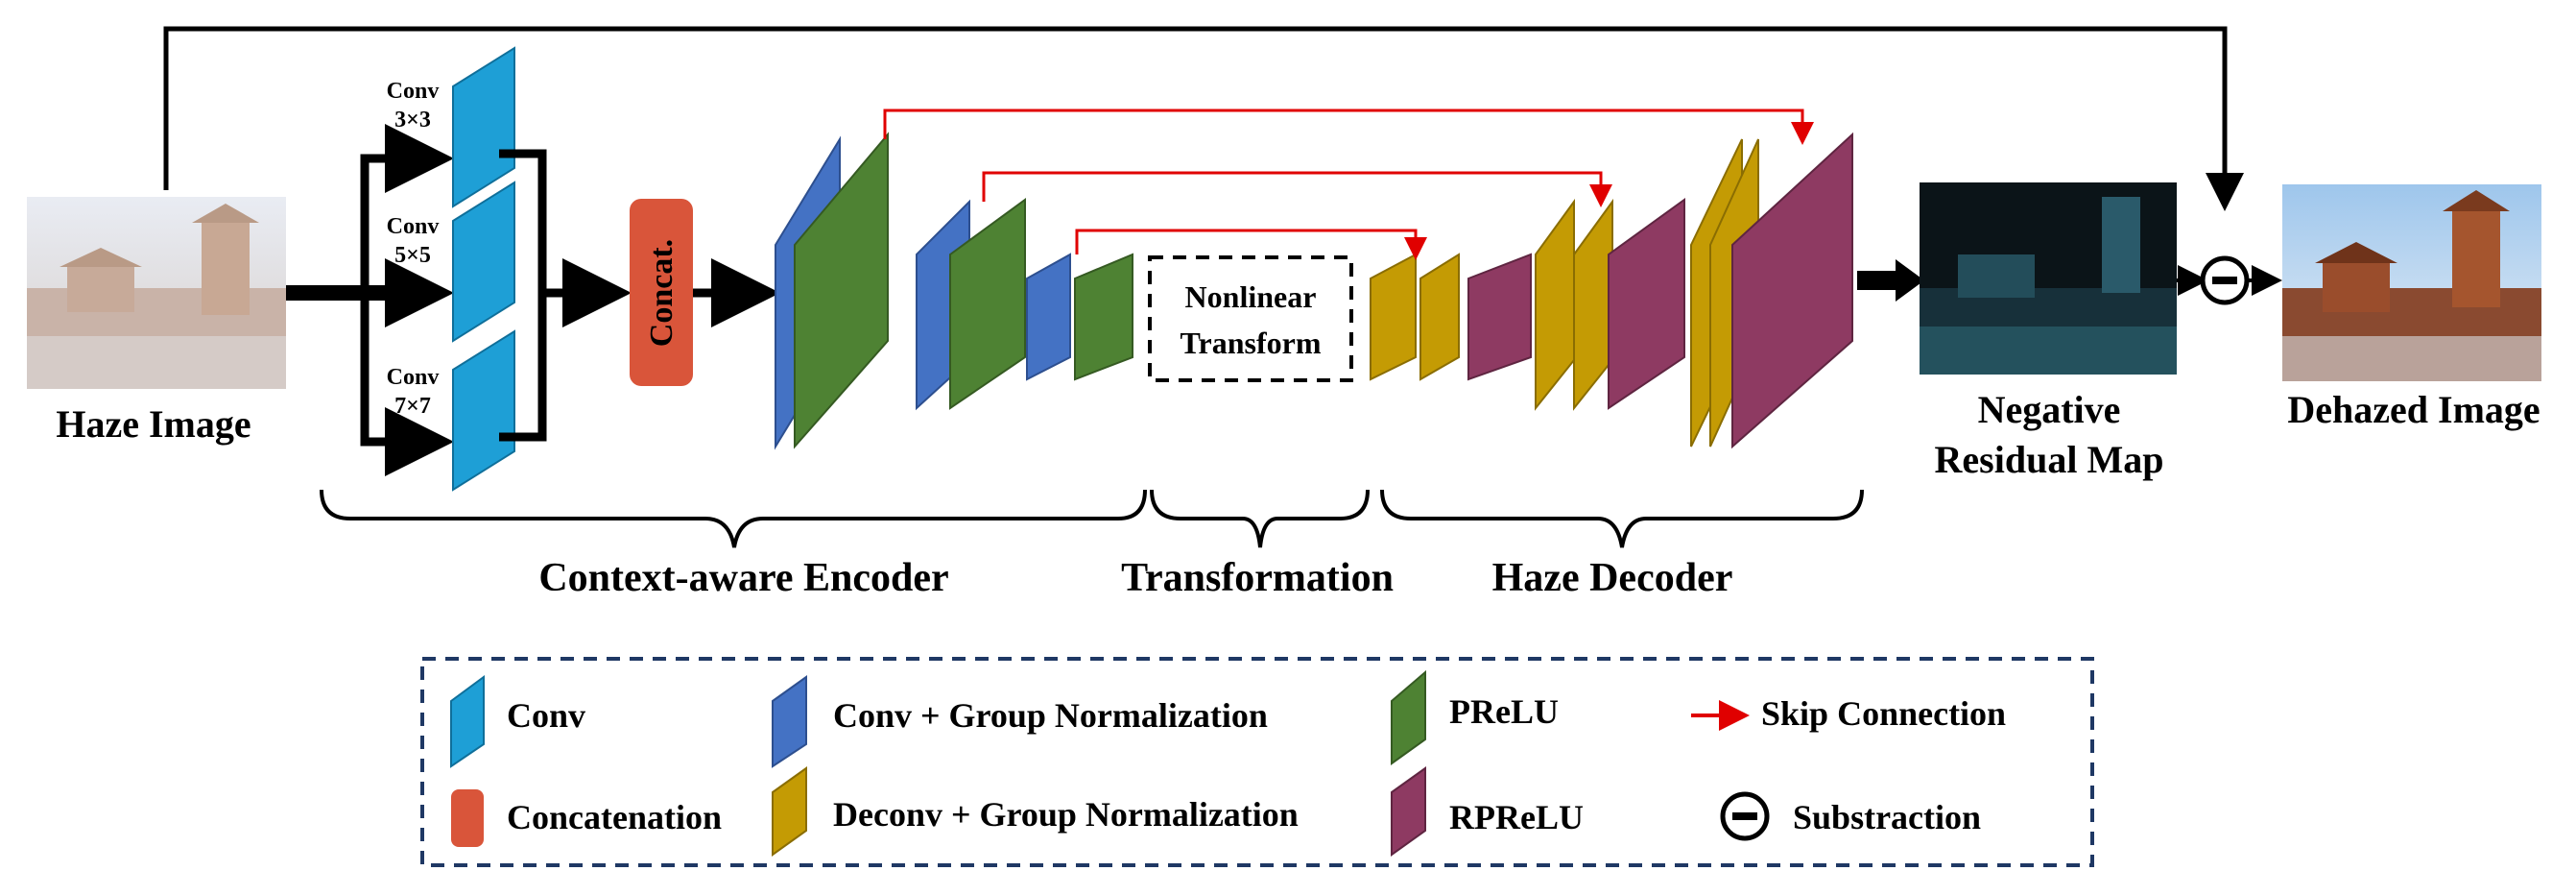  I want to click on conv-7x7-label: Conv, so click(413, 377).